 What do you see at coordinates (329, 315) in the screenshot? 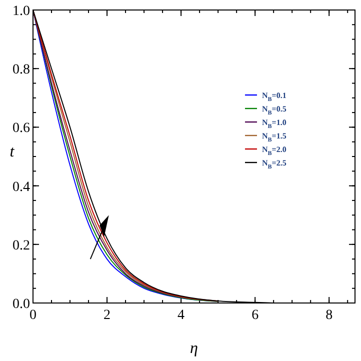
I see `x-tick-label: 8` at bounding box center [329, 315].